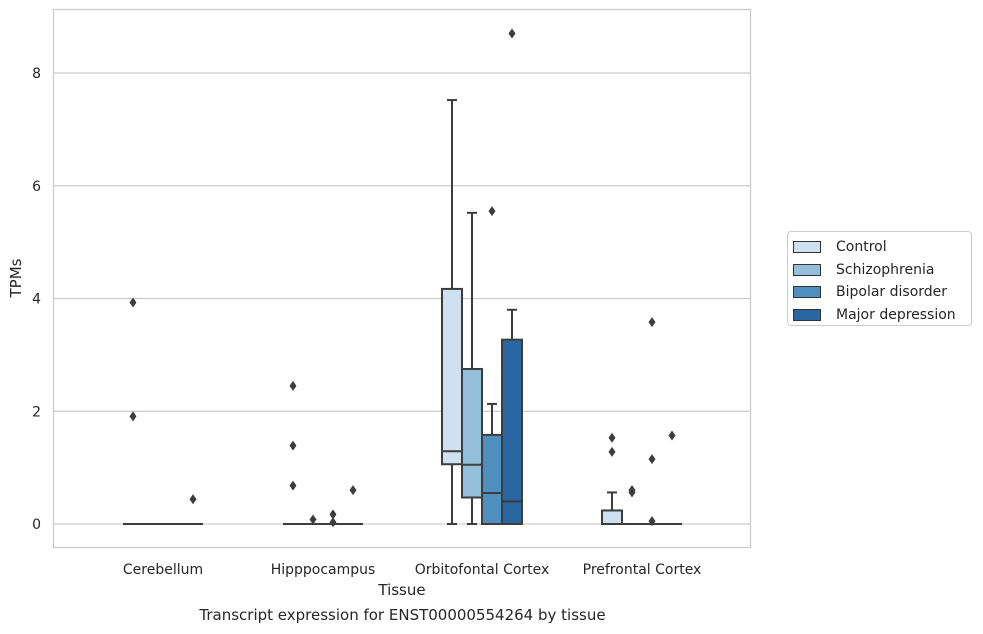 The image size is (983, 634). Describe the element at coordinates (885, 269) in the screenshot. I see `legend-label: Schizophrenia` at that location.